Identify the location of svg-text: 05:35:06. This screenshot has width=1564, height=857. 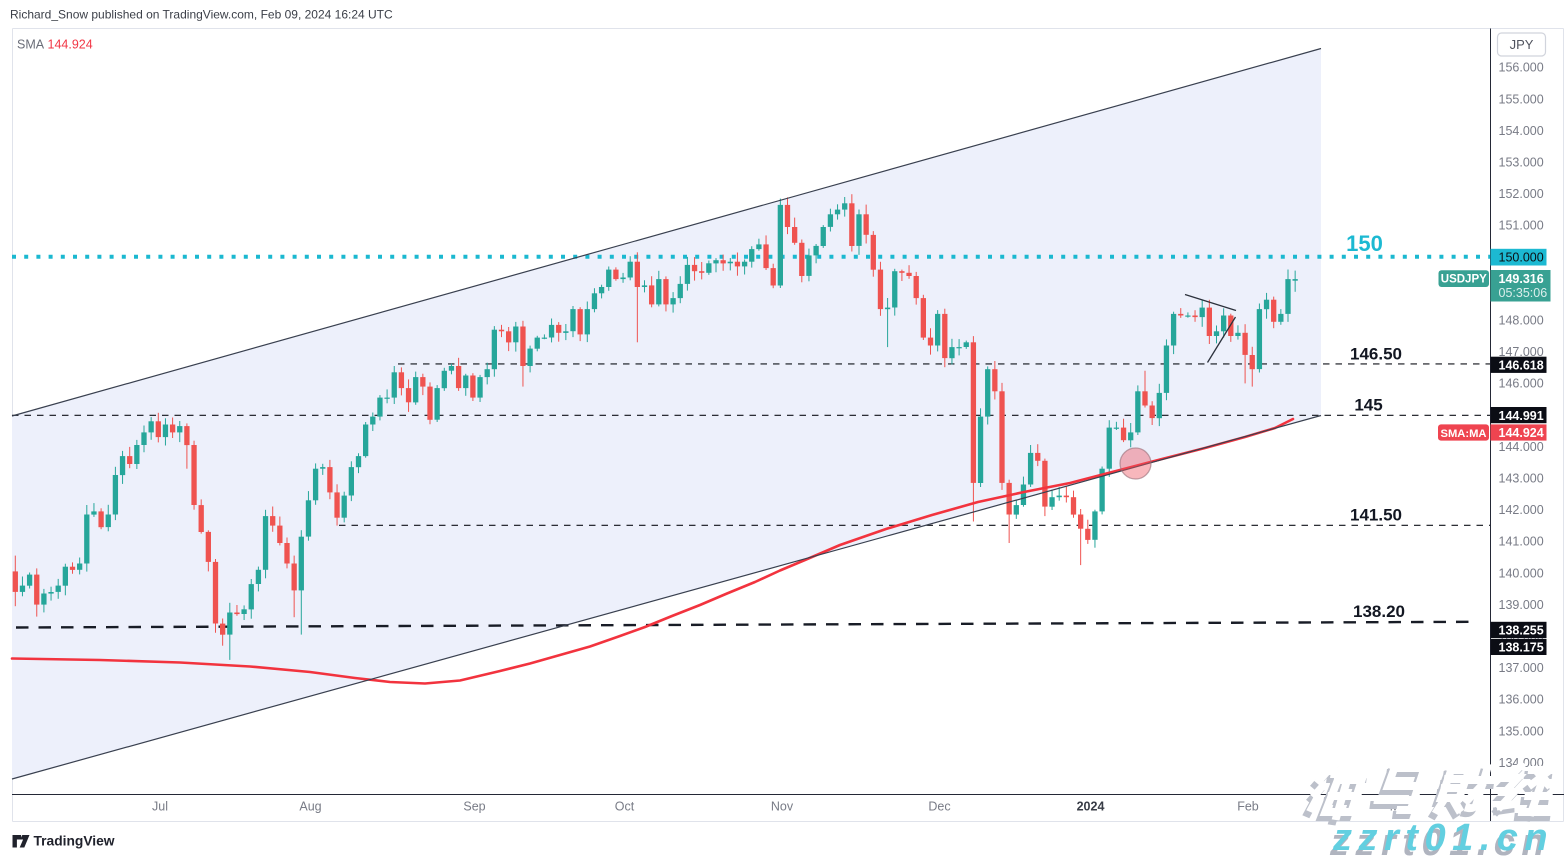
(1523, 293).